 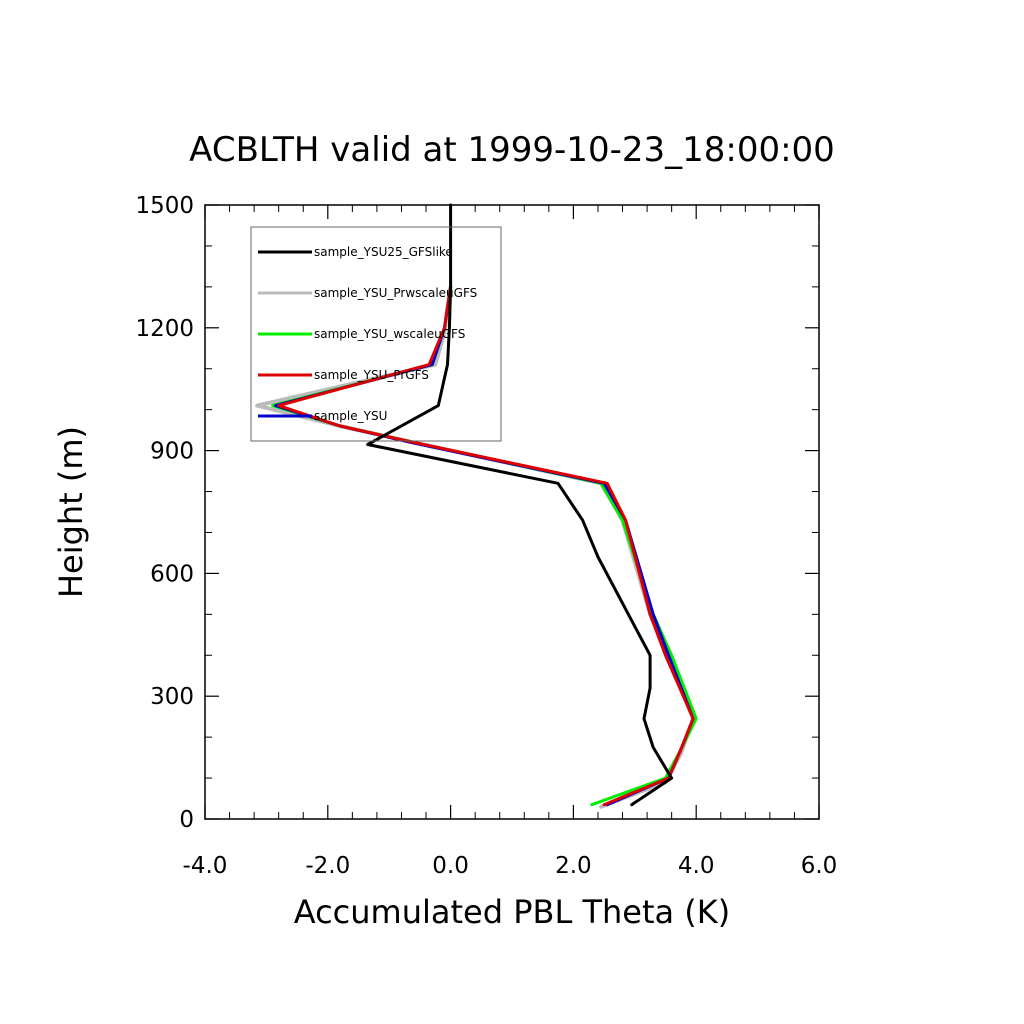 What do you see at coordinates (819, 866) in the screenshot?
I see `x-tick-label: 6.0` at bounding box center [819, 866].